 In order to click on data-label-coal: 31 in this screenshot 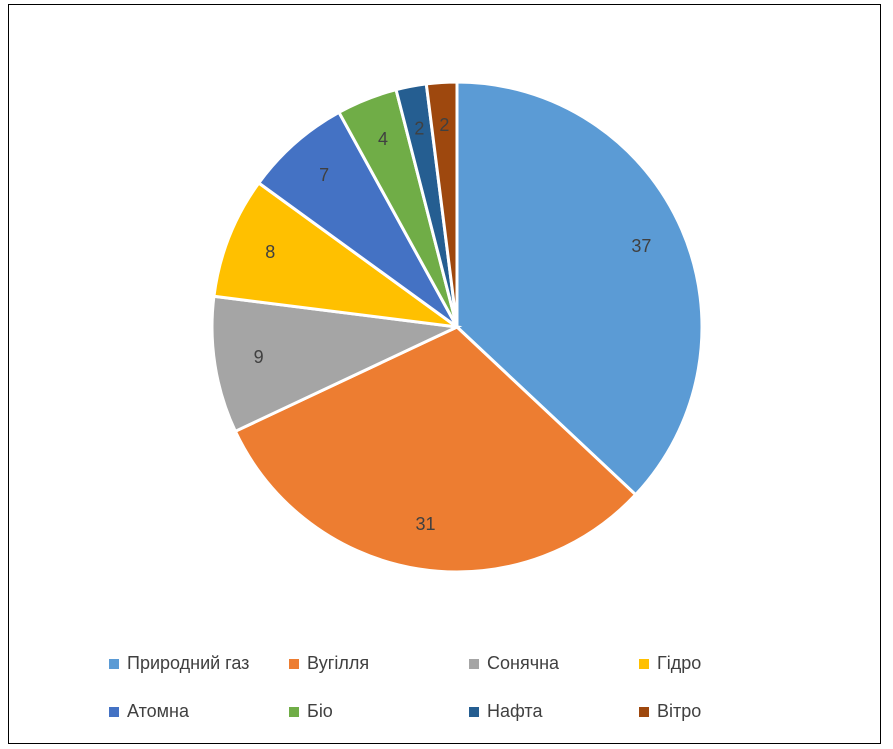, I will do `click(426, 524)`.